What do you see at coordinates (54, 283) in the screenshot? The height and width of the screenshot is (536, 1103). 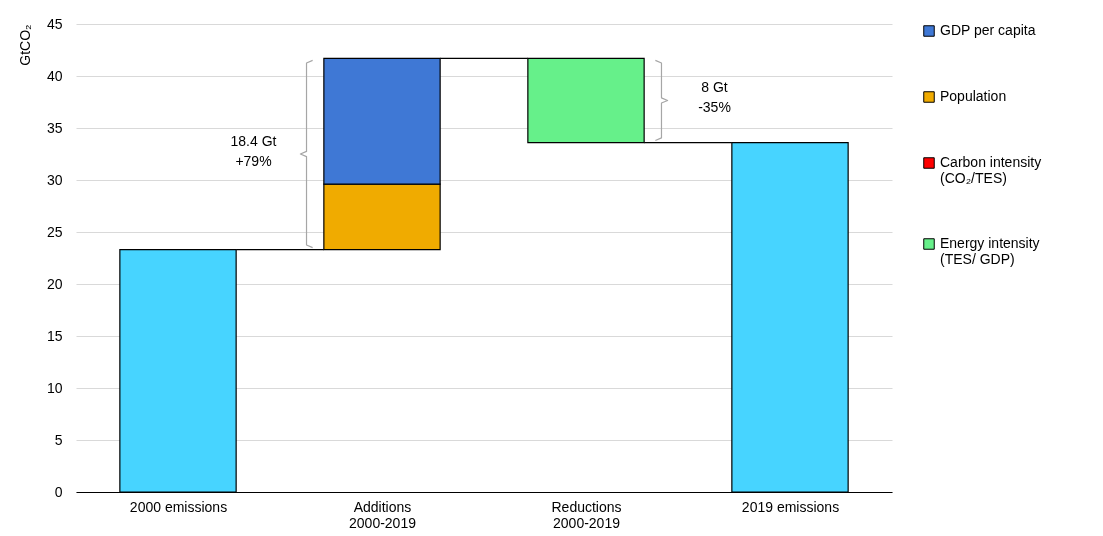 I see `y-tick-label: 20` at bounding box center [54, 283].